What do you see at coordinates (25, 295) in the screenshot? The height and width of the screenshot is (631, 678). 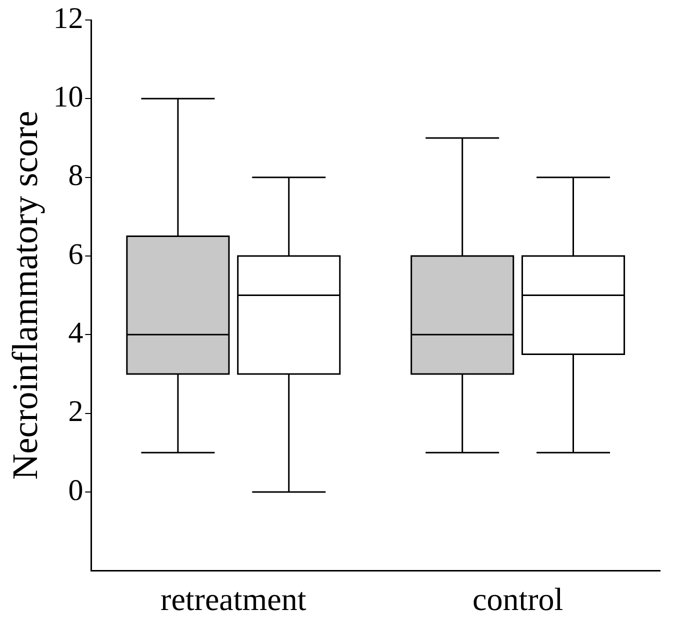 I see `y-axis-title: Necroinflammatory score` at bounding box center [25, 295].